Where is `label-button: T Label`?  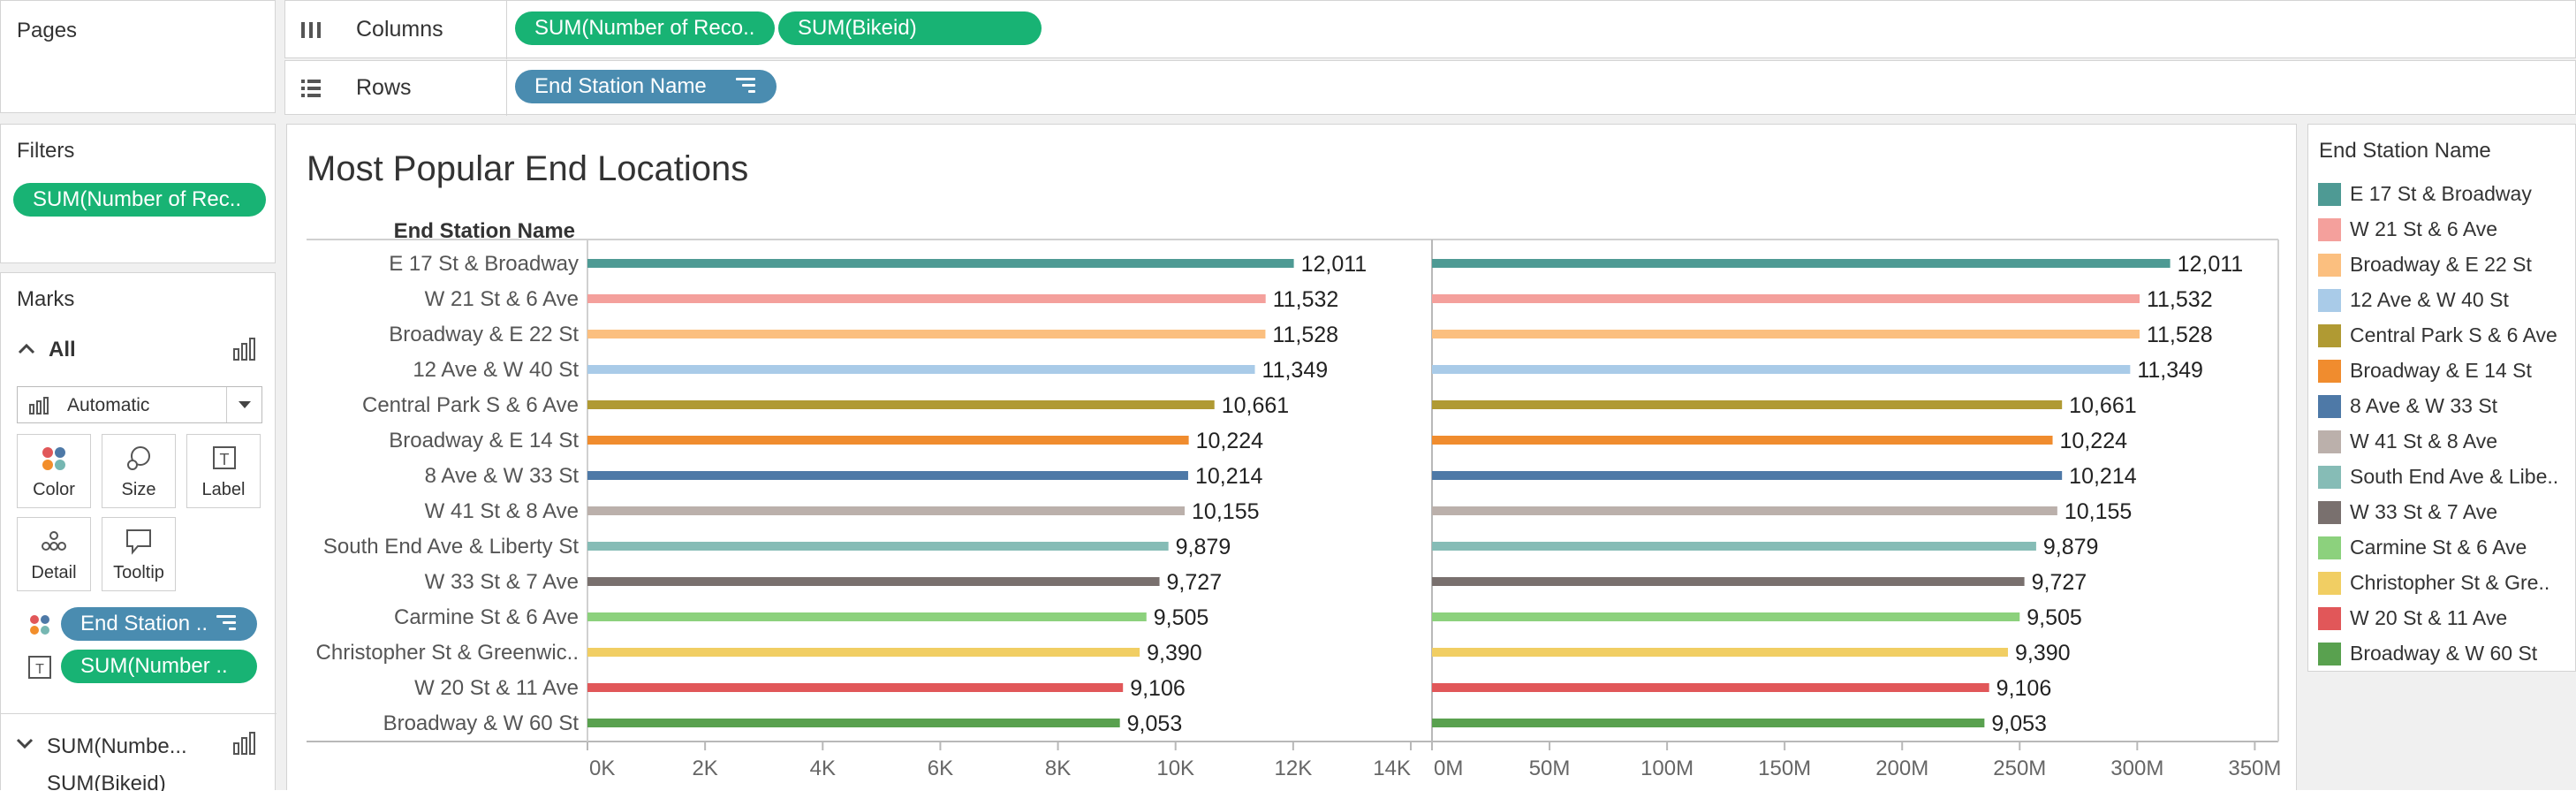 label-button: T Label is located at coordinates (224, 471).